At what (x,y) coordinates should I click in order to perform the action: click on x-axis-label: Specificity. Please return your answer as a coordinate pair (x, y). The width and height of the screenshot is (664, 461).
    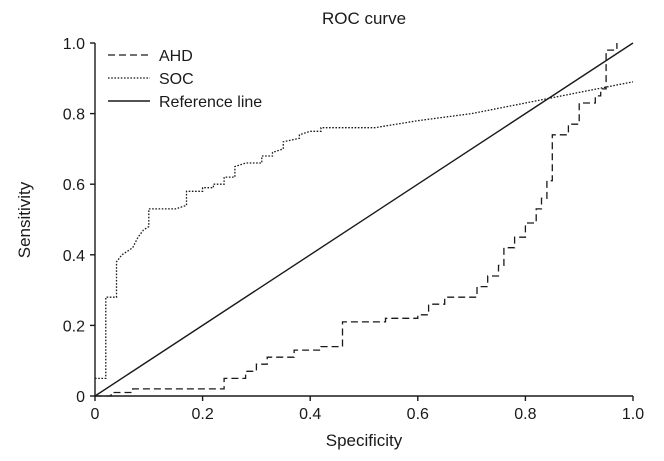
    Looking at the image, I should click on (364, 440).